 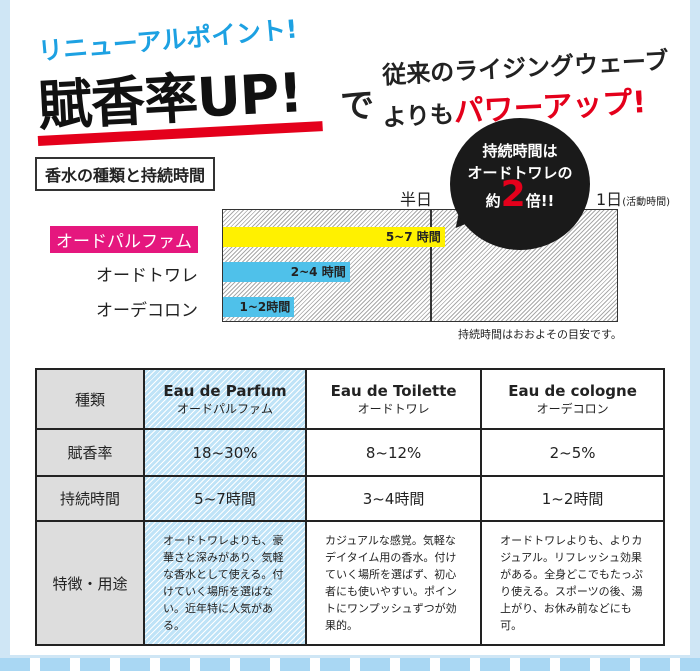 I want to click on row-header: 種類, so click(x=90, y=399).